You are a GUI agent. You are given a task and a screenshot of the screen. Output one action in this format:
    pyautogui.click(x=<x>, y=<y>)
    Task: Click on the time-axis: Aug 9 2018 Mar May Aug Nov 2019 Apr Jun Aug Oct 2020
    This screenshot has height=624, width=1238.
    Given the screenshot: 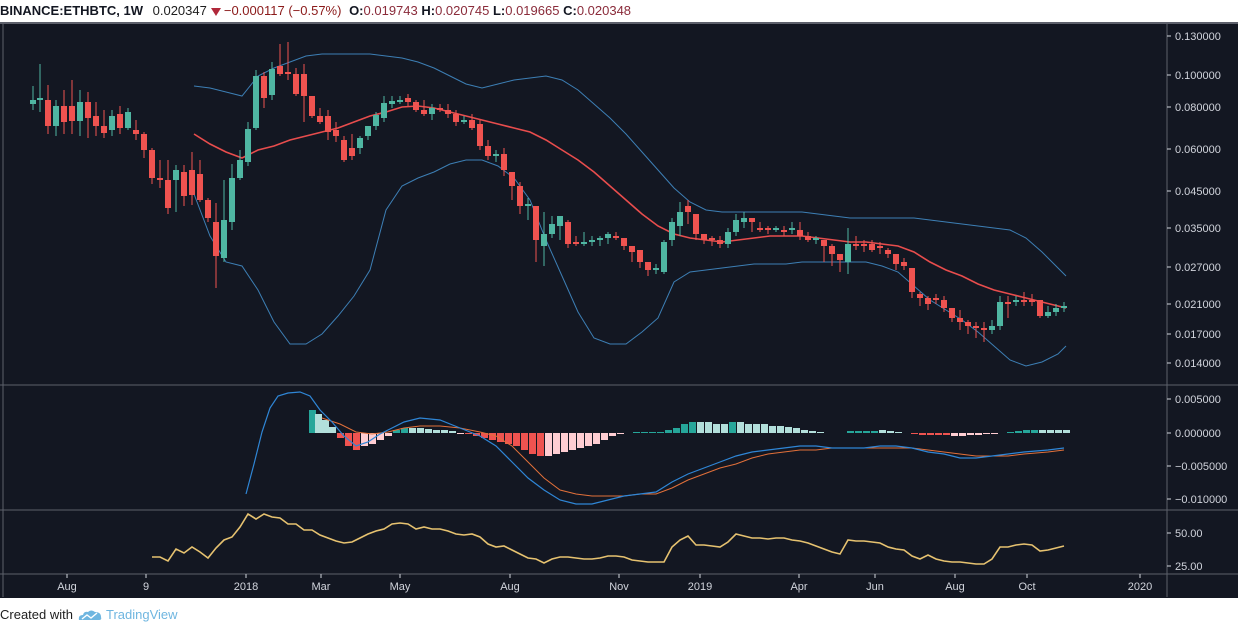 What is the action you would take?
    pyautogui.click(x=604, y=583)
    